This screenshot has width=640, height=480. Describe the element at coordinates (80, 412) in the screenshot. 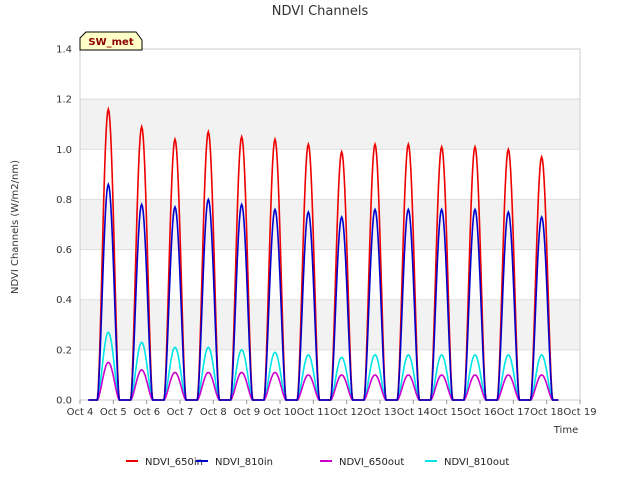

I see `x-tick-label: Oct 4` at that location.